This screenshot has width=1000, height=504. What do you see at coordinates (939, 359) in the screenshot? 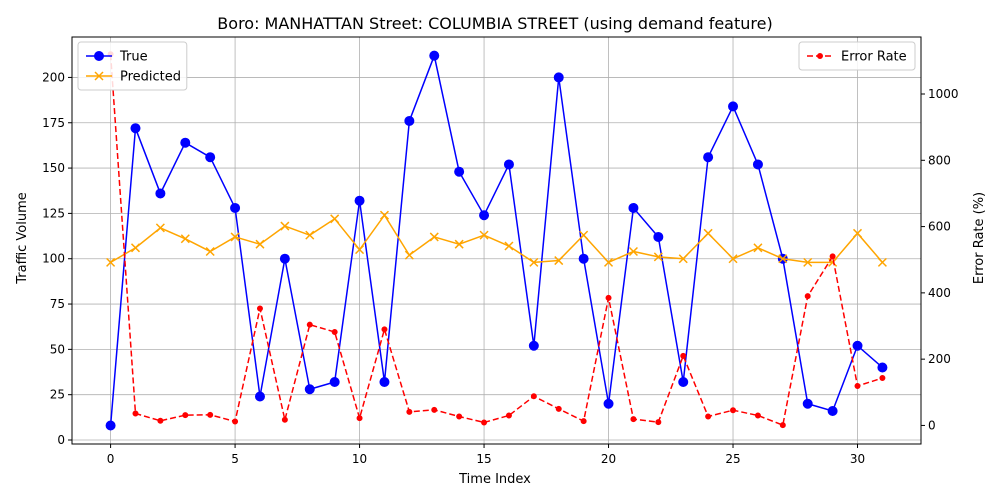
I see `y2-tick-label: 200` at bounding box center [939, 359].